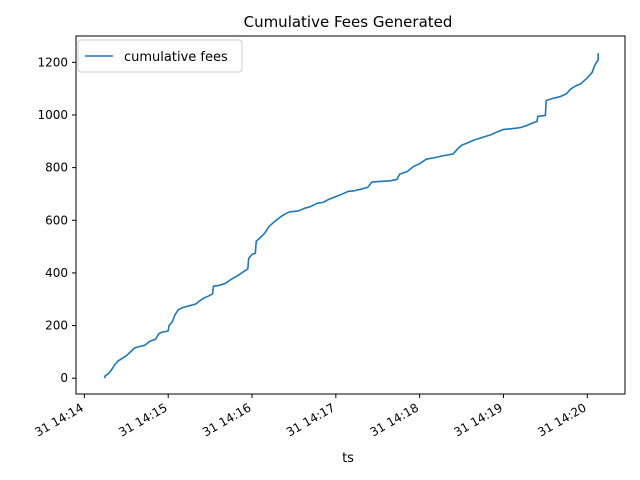  I want to click on y-axis: 0 200 400 600 800 1000 1200, so click(56, 220).